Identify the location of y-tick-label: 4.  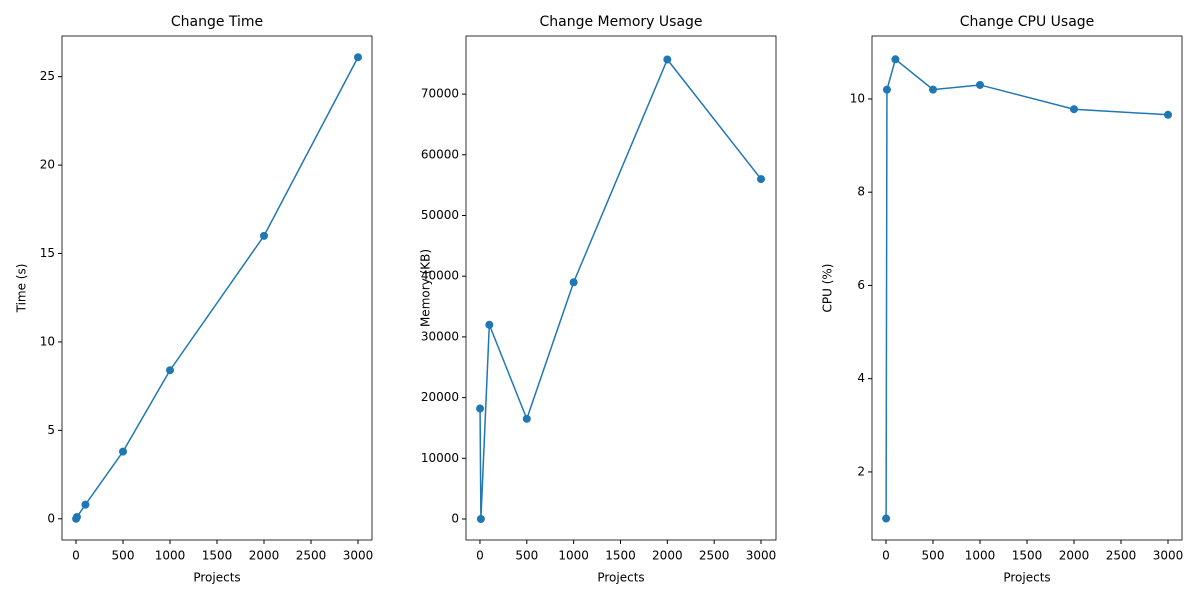
(861, 378).